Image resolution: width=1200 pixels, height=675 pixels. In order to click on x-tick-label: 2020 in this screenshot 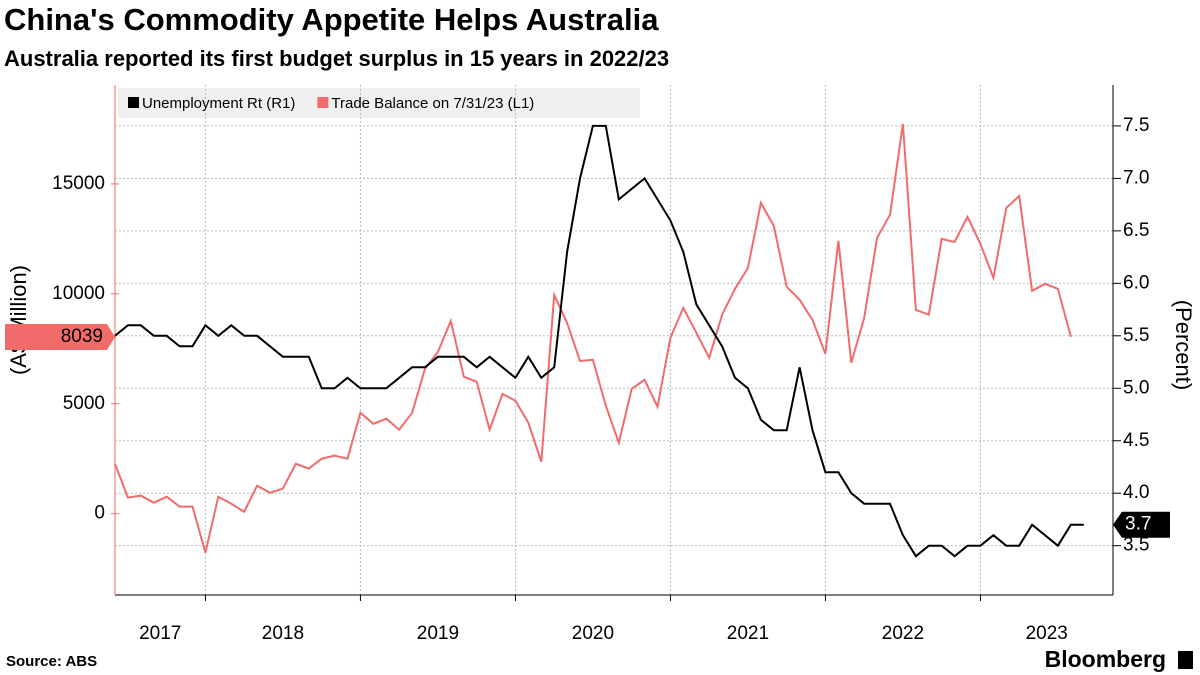, I will do `click(593, 633)`.